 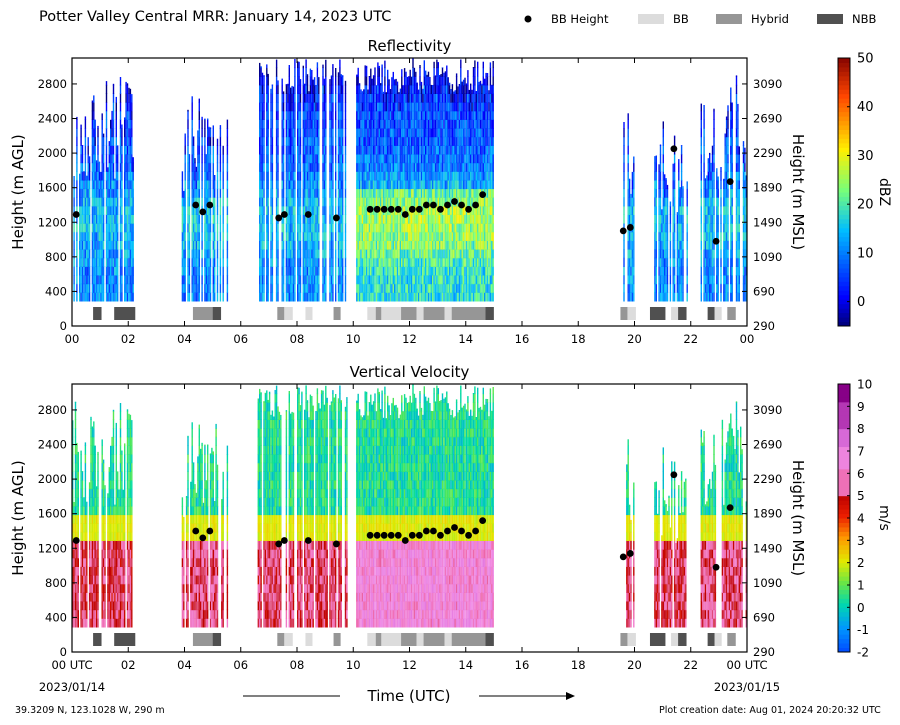 I want to click on x-tick-label: 02, so click(x=128, y=339).